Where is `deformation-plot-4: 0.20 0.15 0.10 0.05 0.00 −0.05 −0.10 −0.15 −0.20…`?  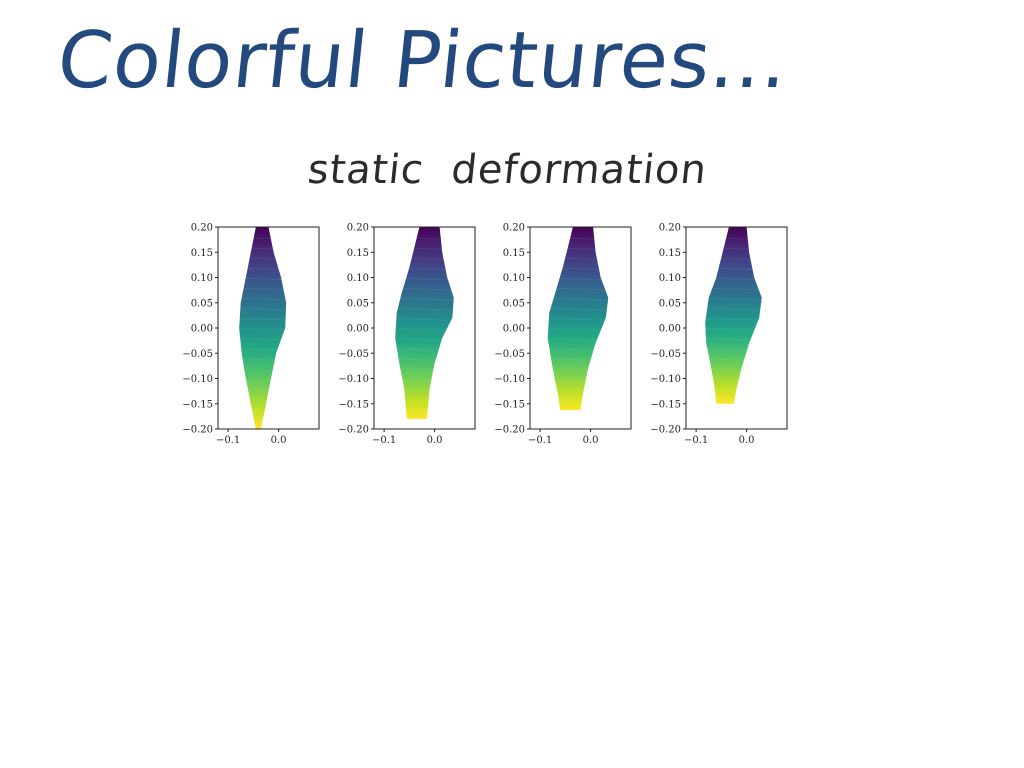 deformation-plot-4: 0.20 0.15 0.10 0.05 0.00 −0.05 −0.10 −0.15 −0.20… is located at coordinates (719, 334).